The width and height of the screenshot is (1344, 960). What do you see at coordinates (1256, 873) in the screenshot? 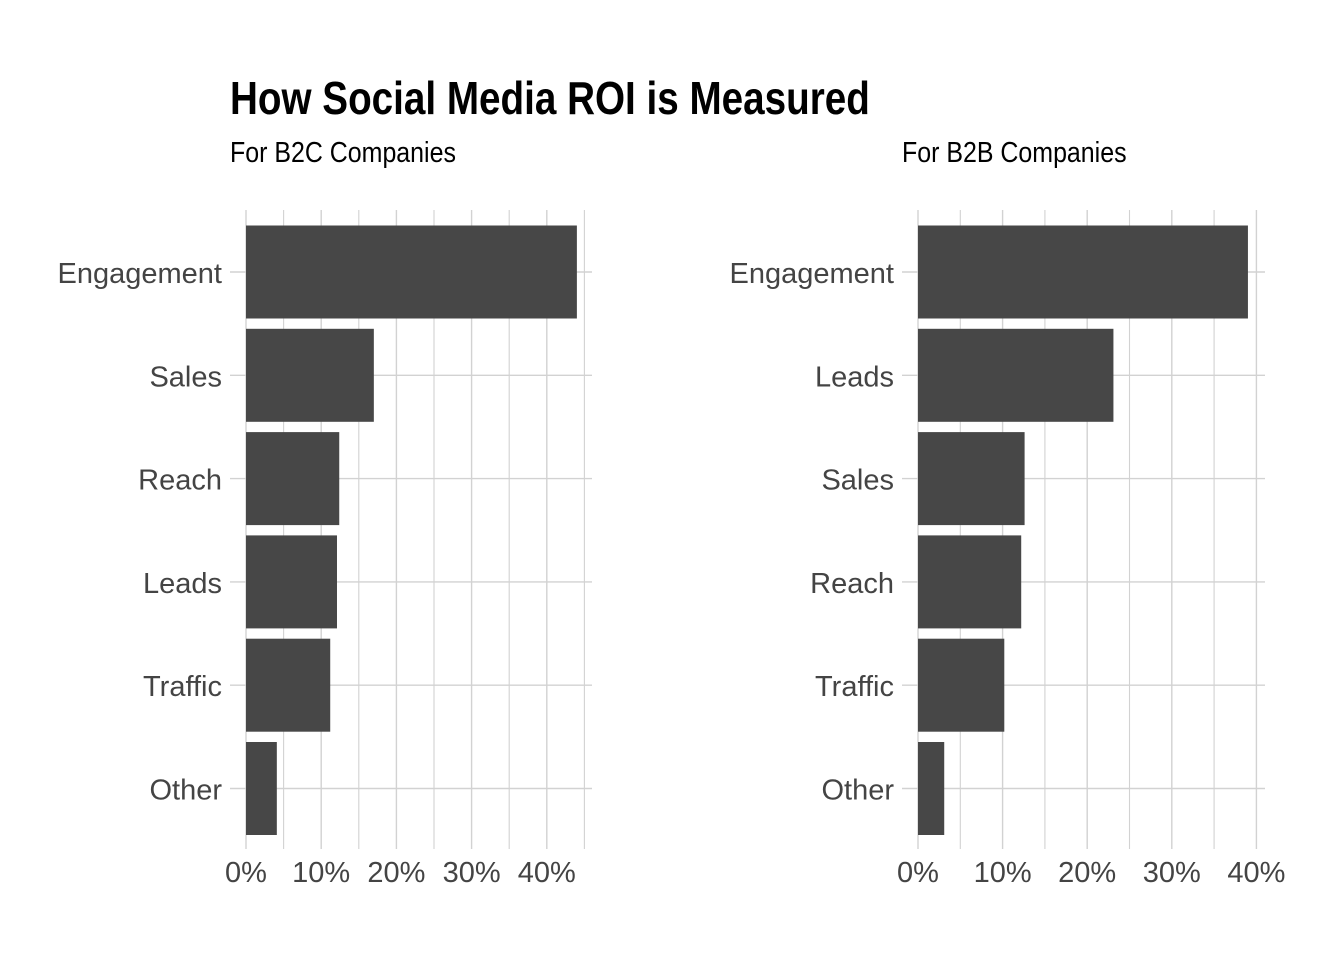
I see `x-tick-label-b2b-40: 40%` at bounding box center [1256, 873].